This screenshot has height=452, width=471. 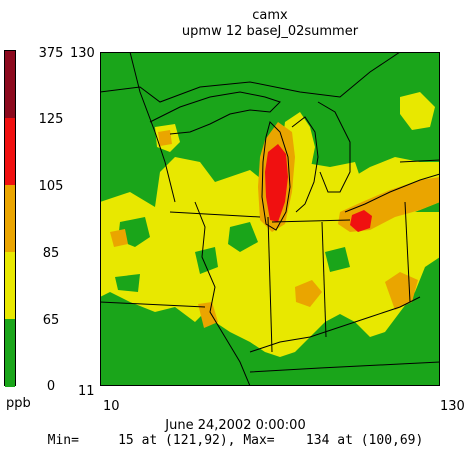 I want to click on timestamp: June 24,2002 0:00:00, so click(x=235, y=425).